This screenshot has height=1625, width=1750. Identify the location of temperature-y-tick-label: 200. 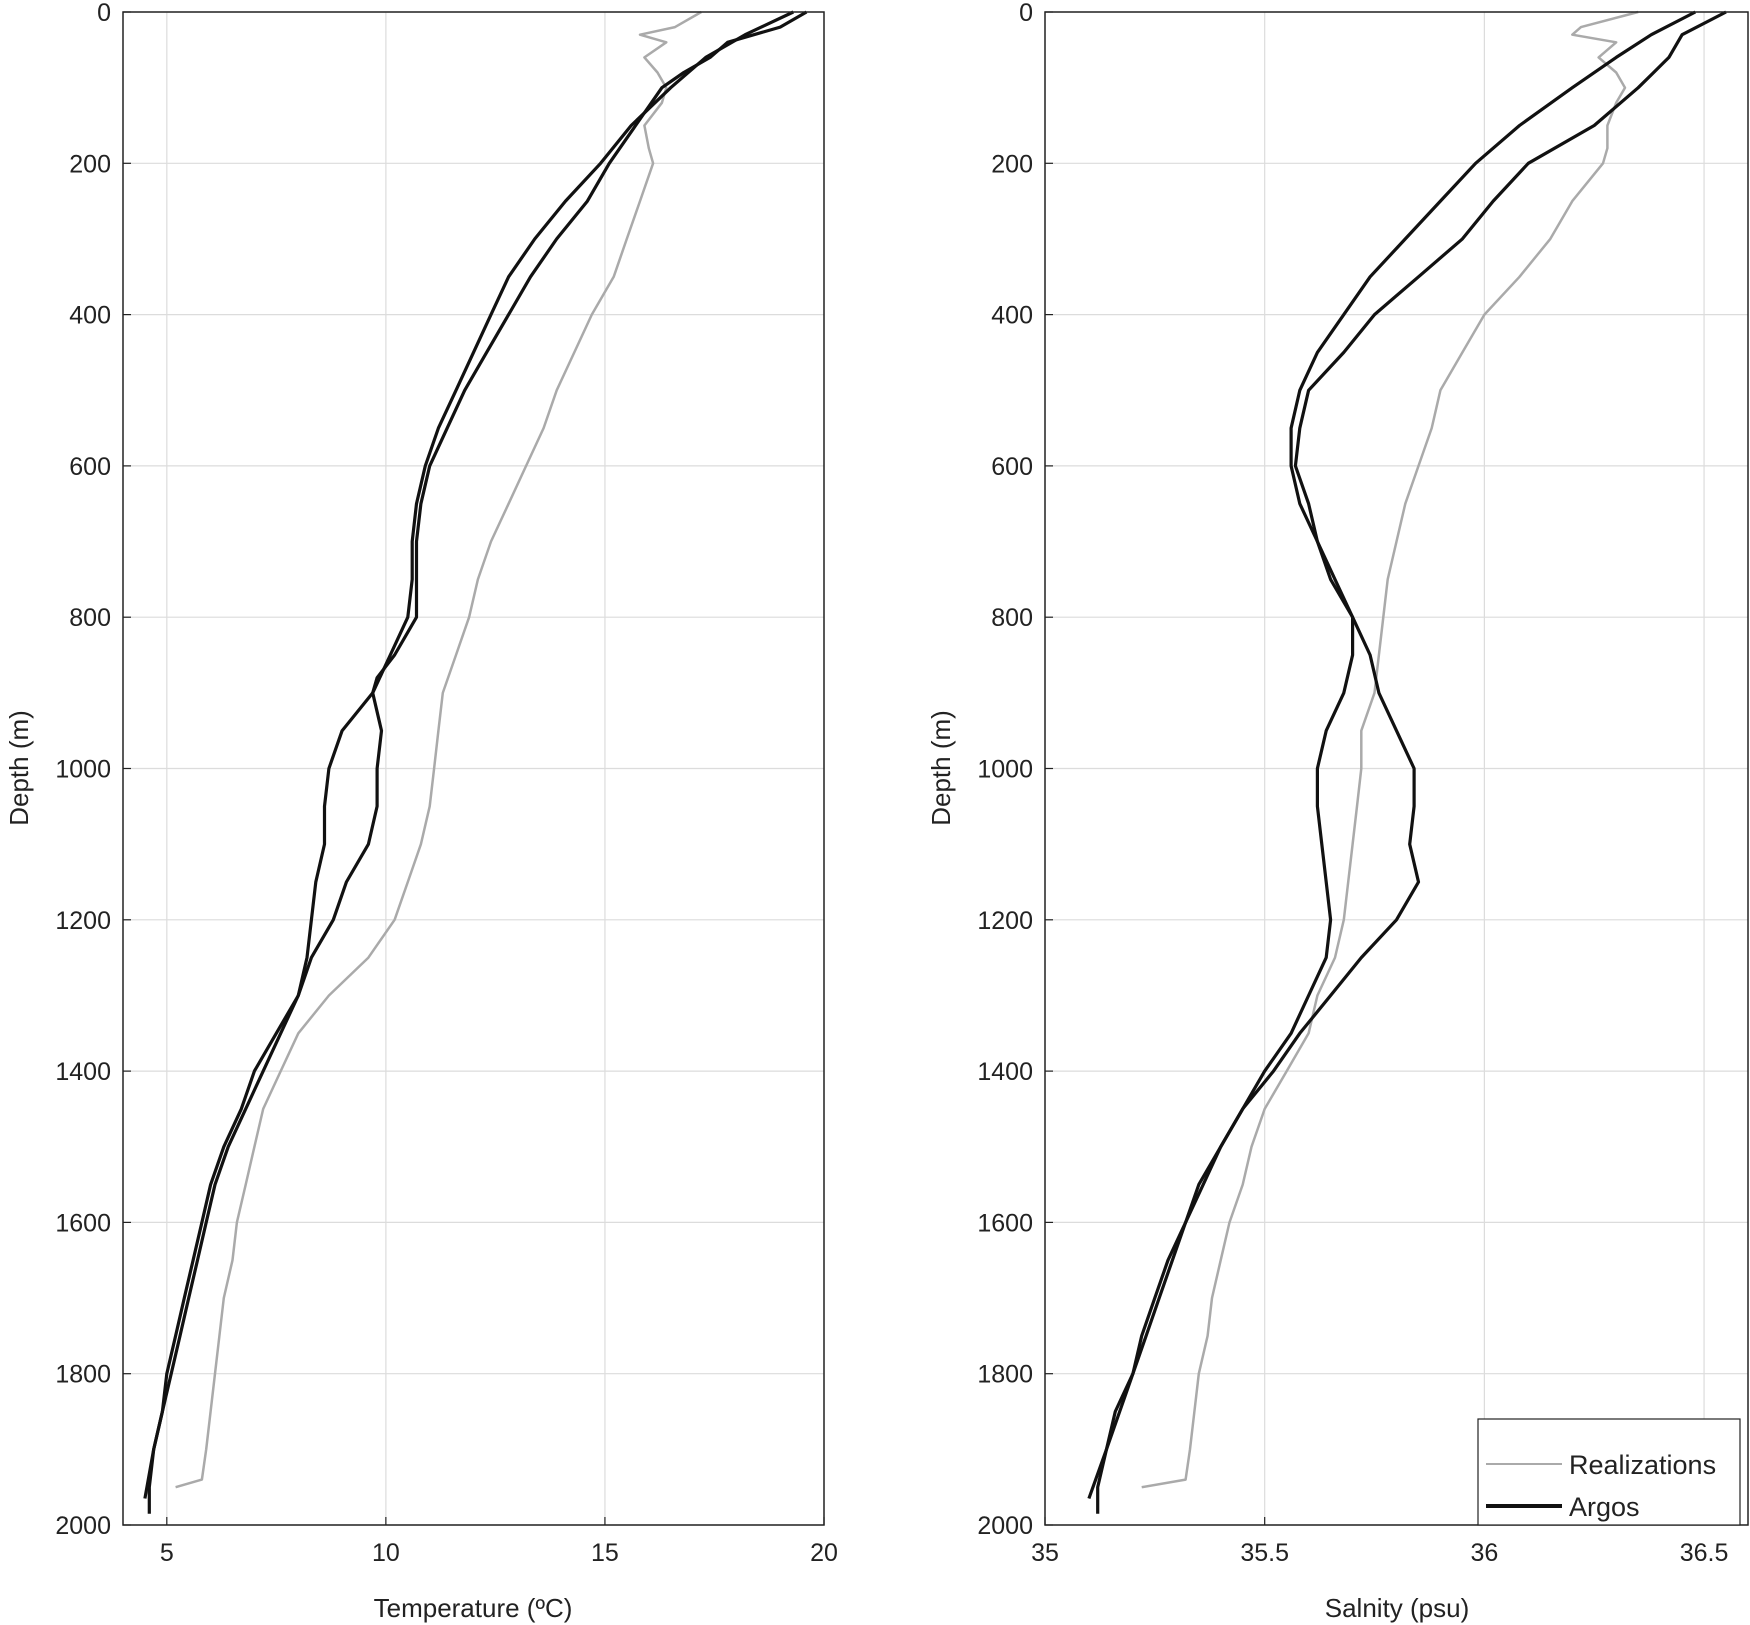
(90, 164).